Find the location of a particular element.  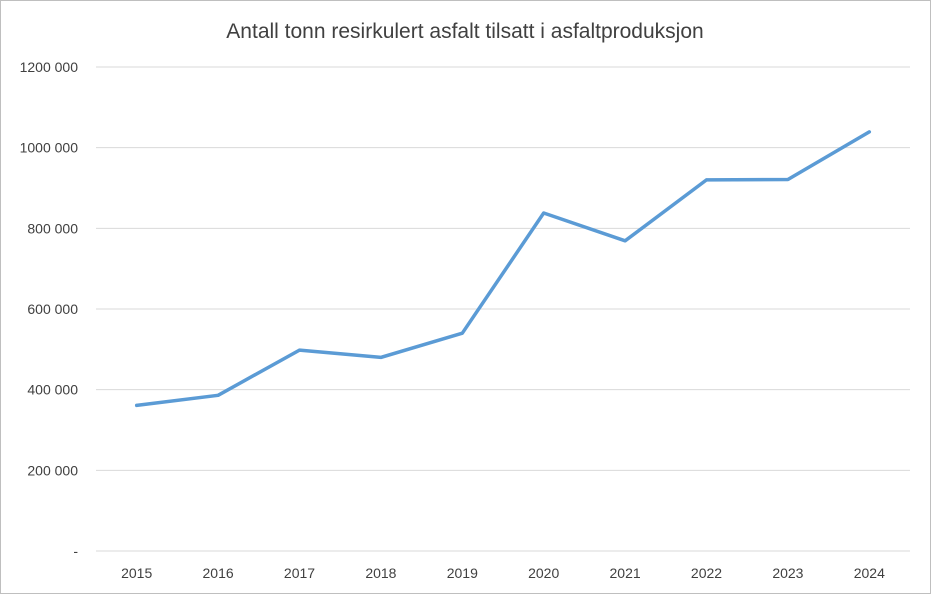

x-tick-label: 2019 is located at coordinates (462, 573).